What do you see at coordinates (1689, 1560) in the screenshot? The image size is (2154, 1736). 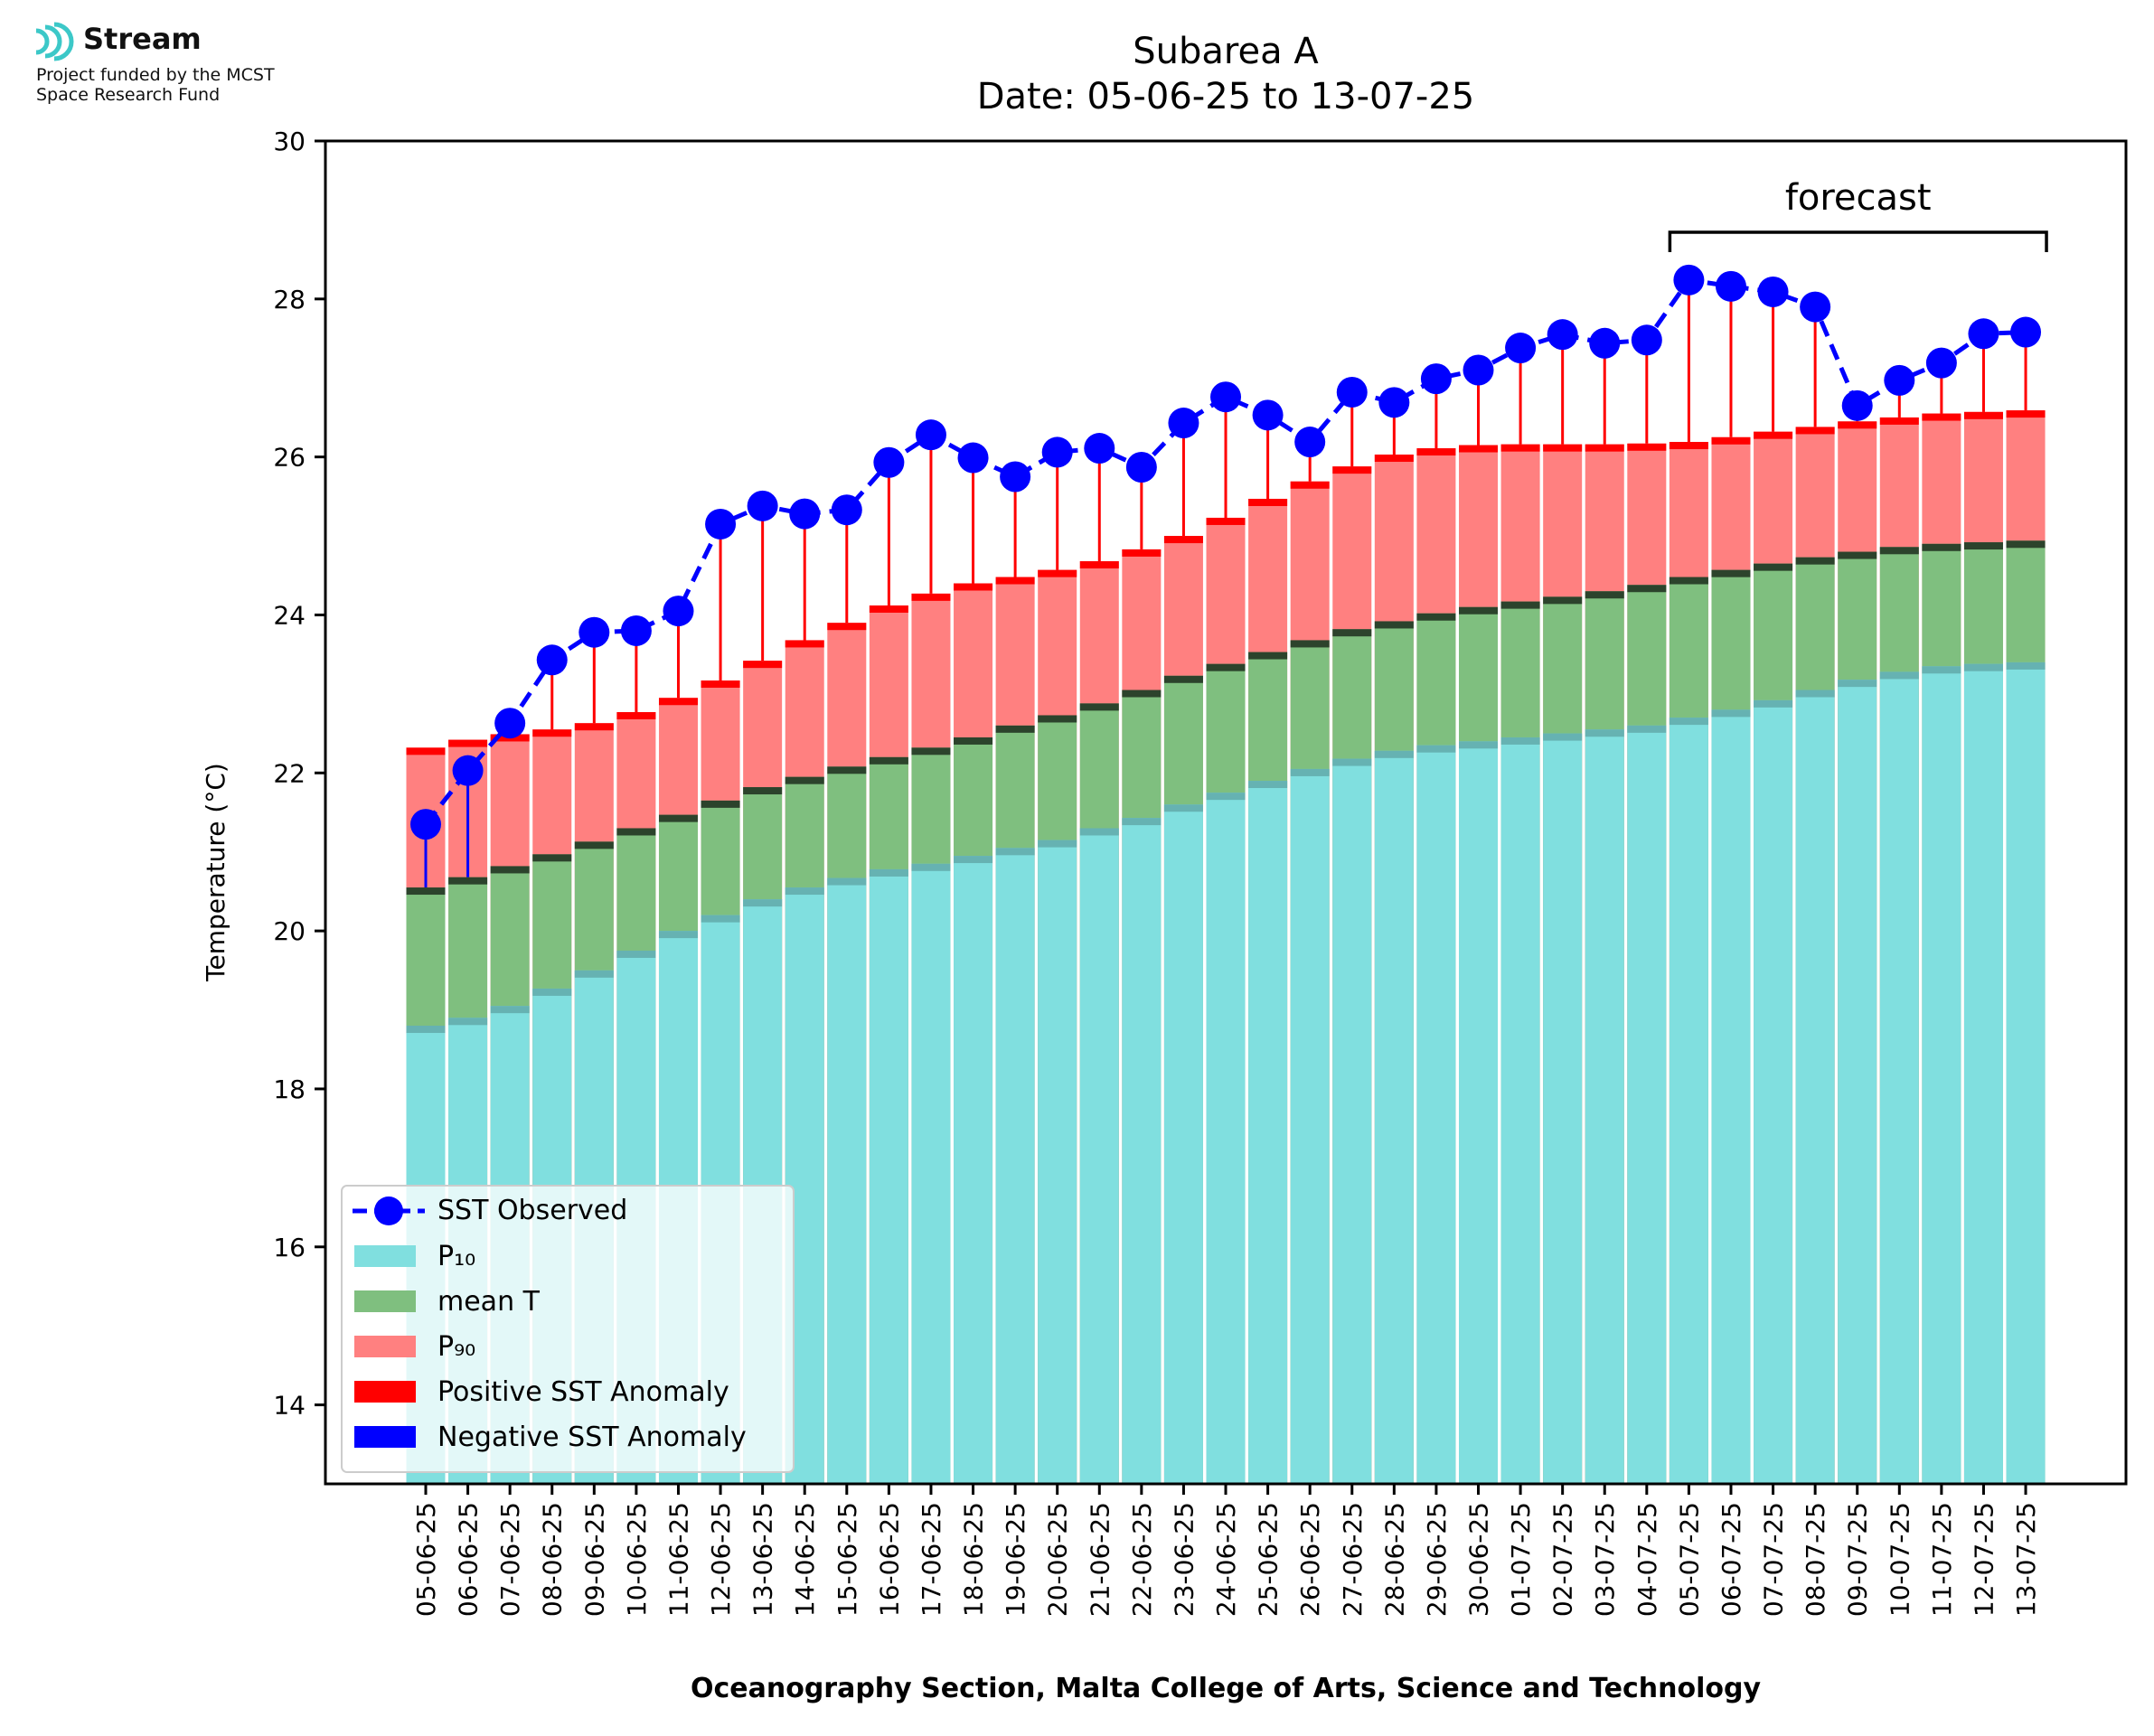 I see `x-tick-label: 05-07-25` at bounding box center [1689, 1560].